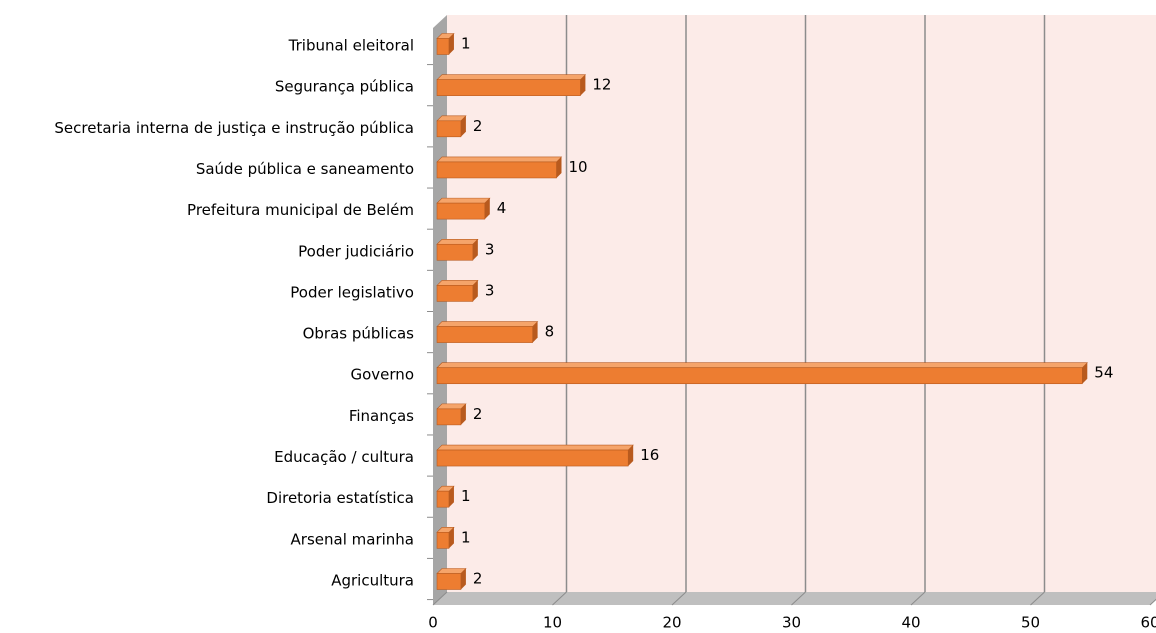  I want to click on y-tick-label: Saúde pública e saneamento, so click(305, 169).